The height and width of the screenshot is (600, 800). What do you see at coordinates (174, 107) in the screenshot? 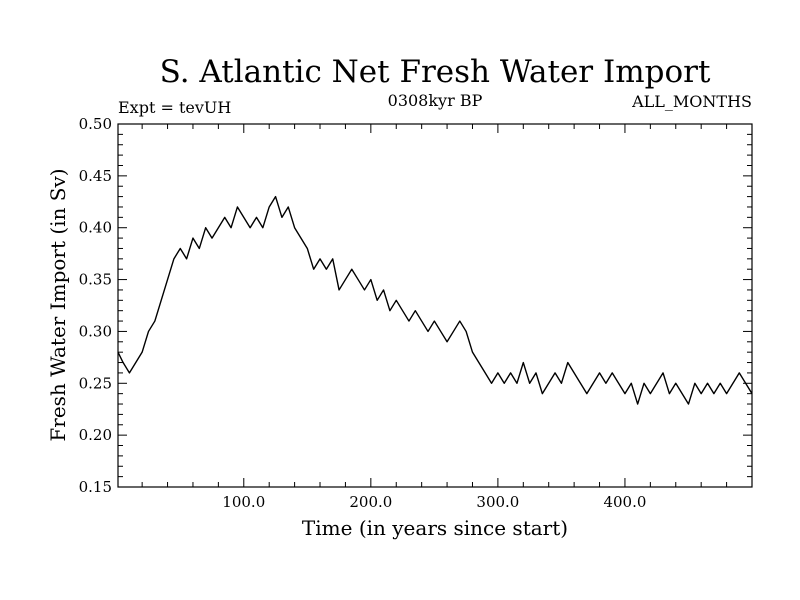
I see `experiment-label: Expt = tevUH` at bounding box center [174, 107].